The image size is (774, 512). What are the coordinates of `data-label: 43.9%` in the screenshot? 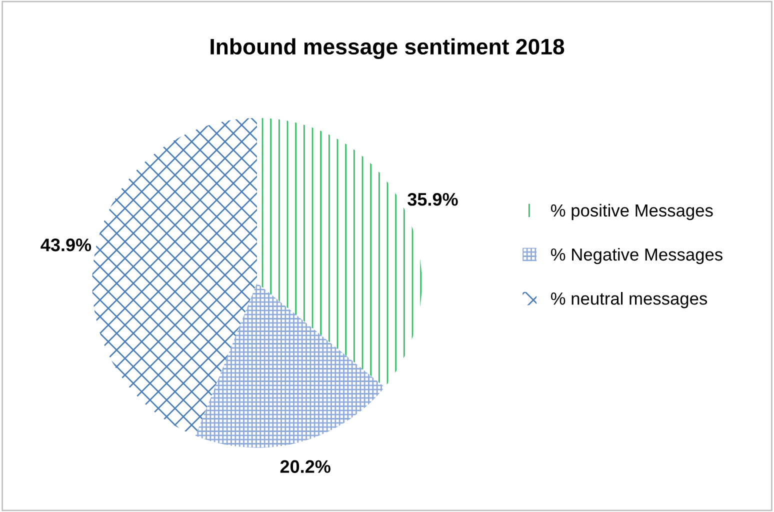 It's located at (66, 245).